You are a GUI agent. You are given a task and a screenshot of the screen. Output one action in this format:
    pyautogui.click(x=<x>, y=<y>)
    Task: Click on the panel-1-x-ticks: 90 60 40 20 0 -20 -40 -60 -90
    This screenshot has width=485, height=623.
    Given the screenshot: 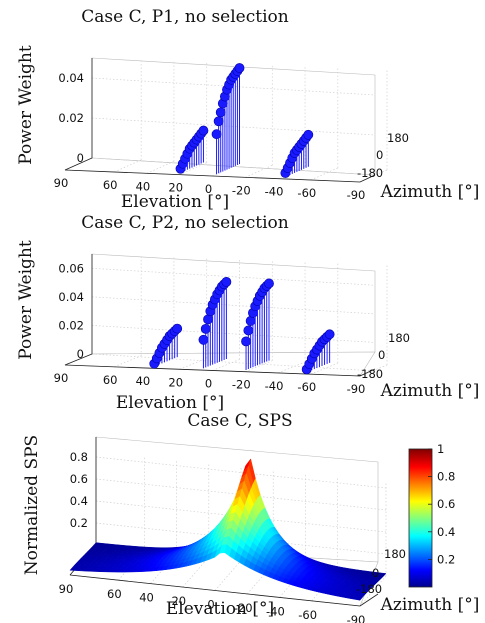 What is the action you would take?
    pyautogui.click(x=210, y=189)
    